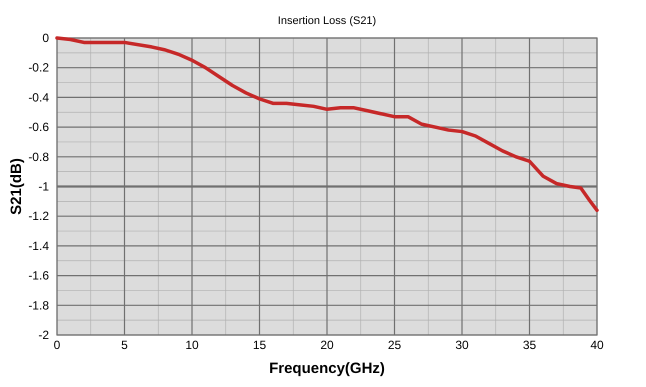 This screenshot has height=387, width=646. What do you see at coordinates (39, 157) in the screenshot?
I see `y-tick-label: -0.8` at bounding box center [39, 157].